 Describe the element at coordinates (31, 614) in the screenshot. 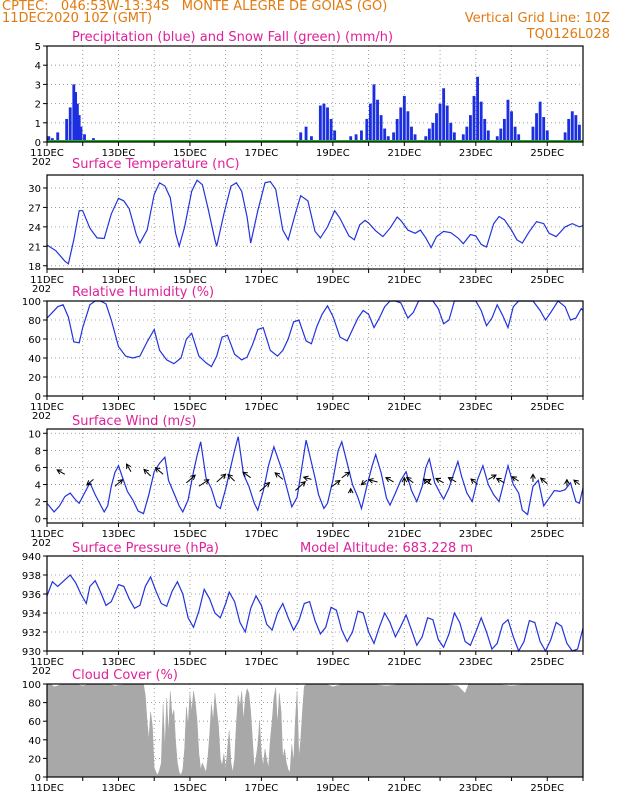

I see `y-tick-label: 934` at that location.